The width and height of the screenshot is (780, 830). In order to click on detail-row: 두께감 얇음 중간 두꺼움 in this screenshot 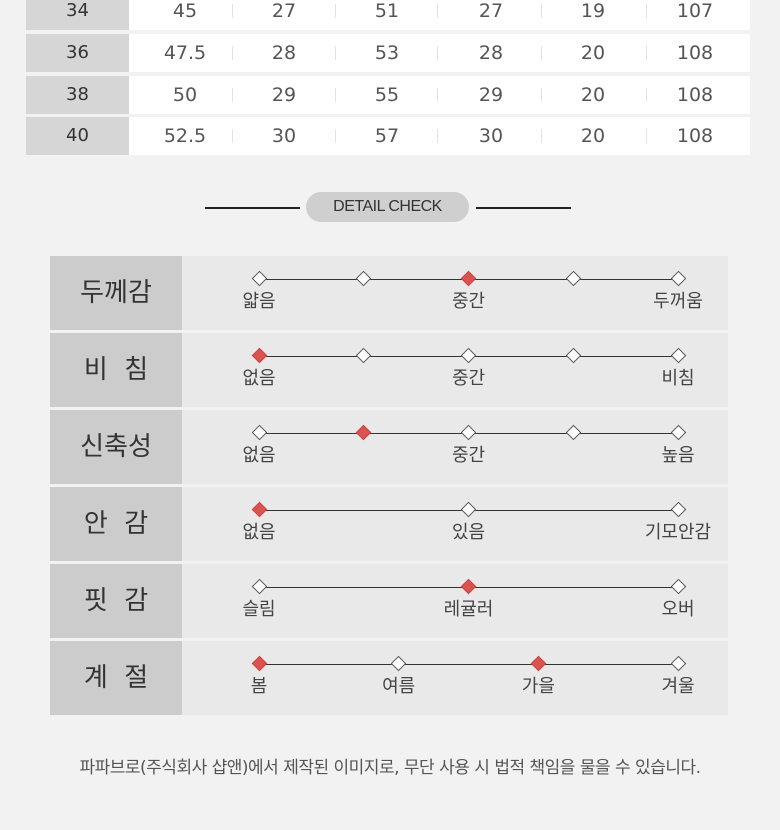, I will do `click(389, 293)`.